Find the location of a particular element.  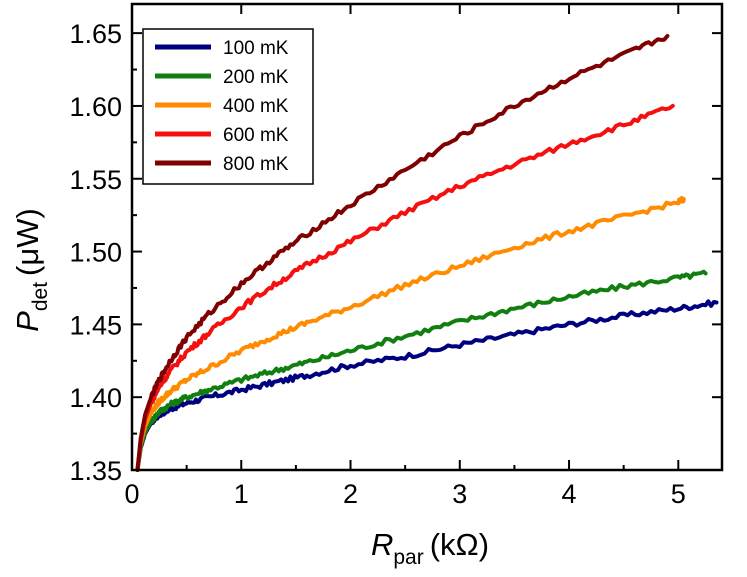

y-tick-label: 1.50 is located at coordinates (95, 253).